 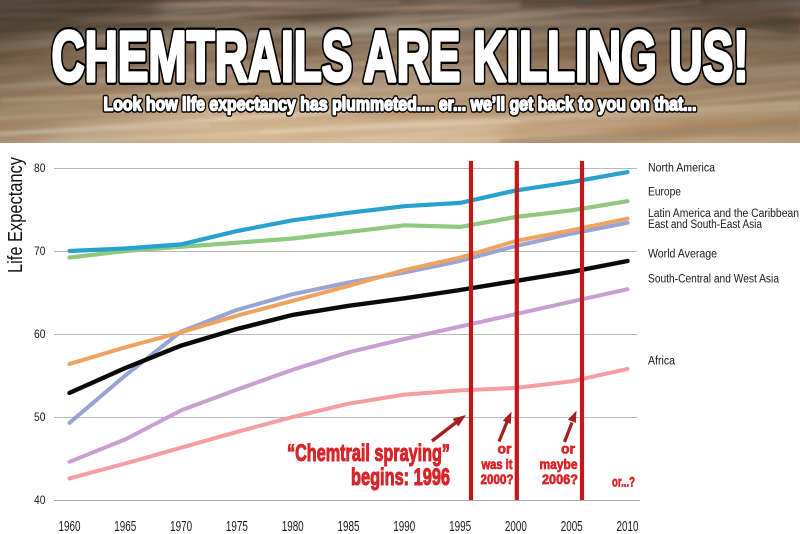 I want to click on svg-text: 80, so click(x=40, y=168).